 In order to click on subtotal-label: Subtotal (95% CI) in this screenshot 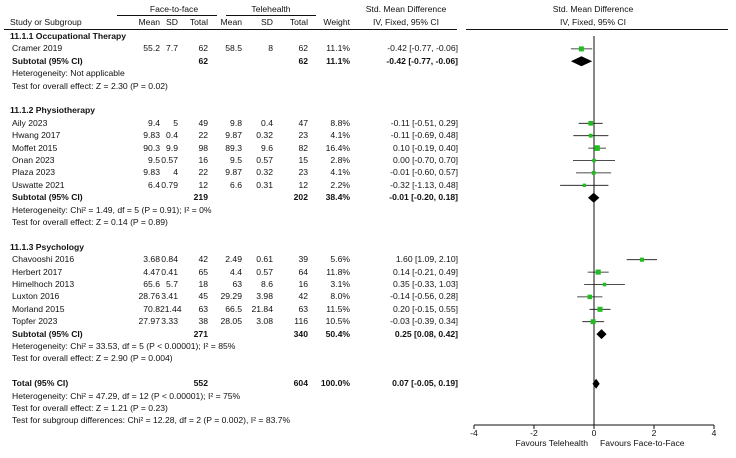, I will do `click(47, 60)`.